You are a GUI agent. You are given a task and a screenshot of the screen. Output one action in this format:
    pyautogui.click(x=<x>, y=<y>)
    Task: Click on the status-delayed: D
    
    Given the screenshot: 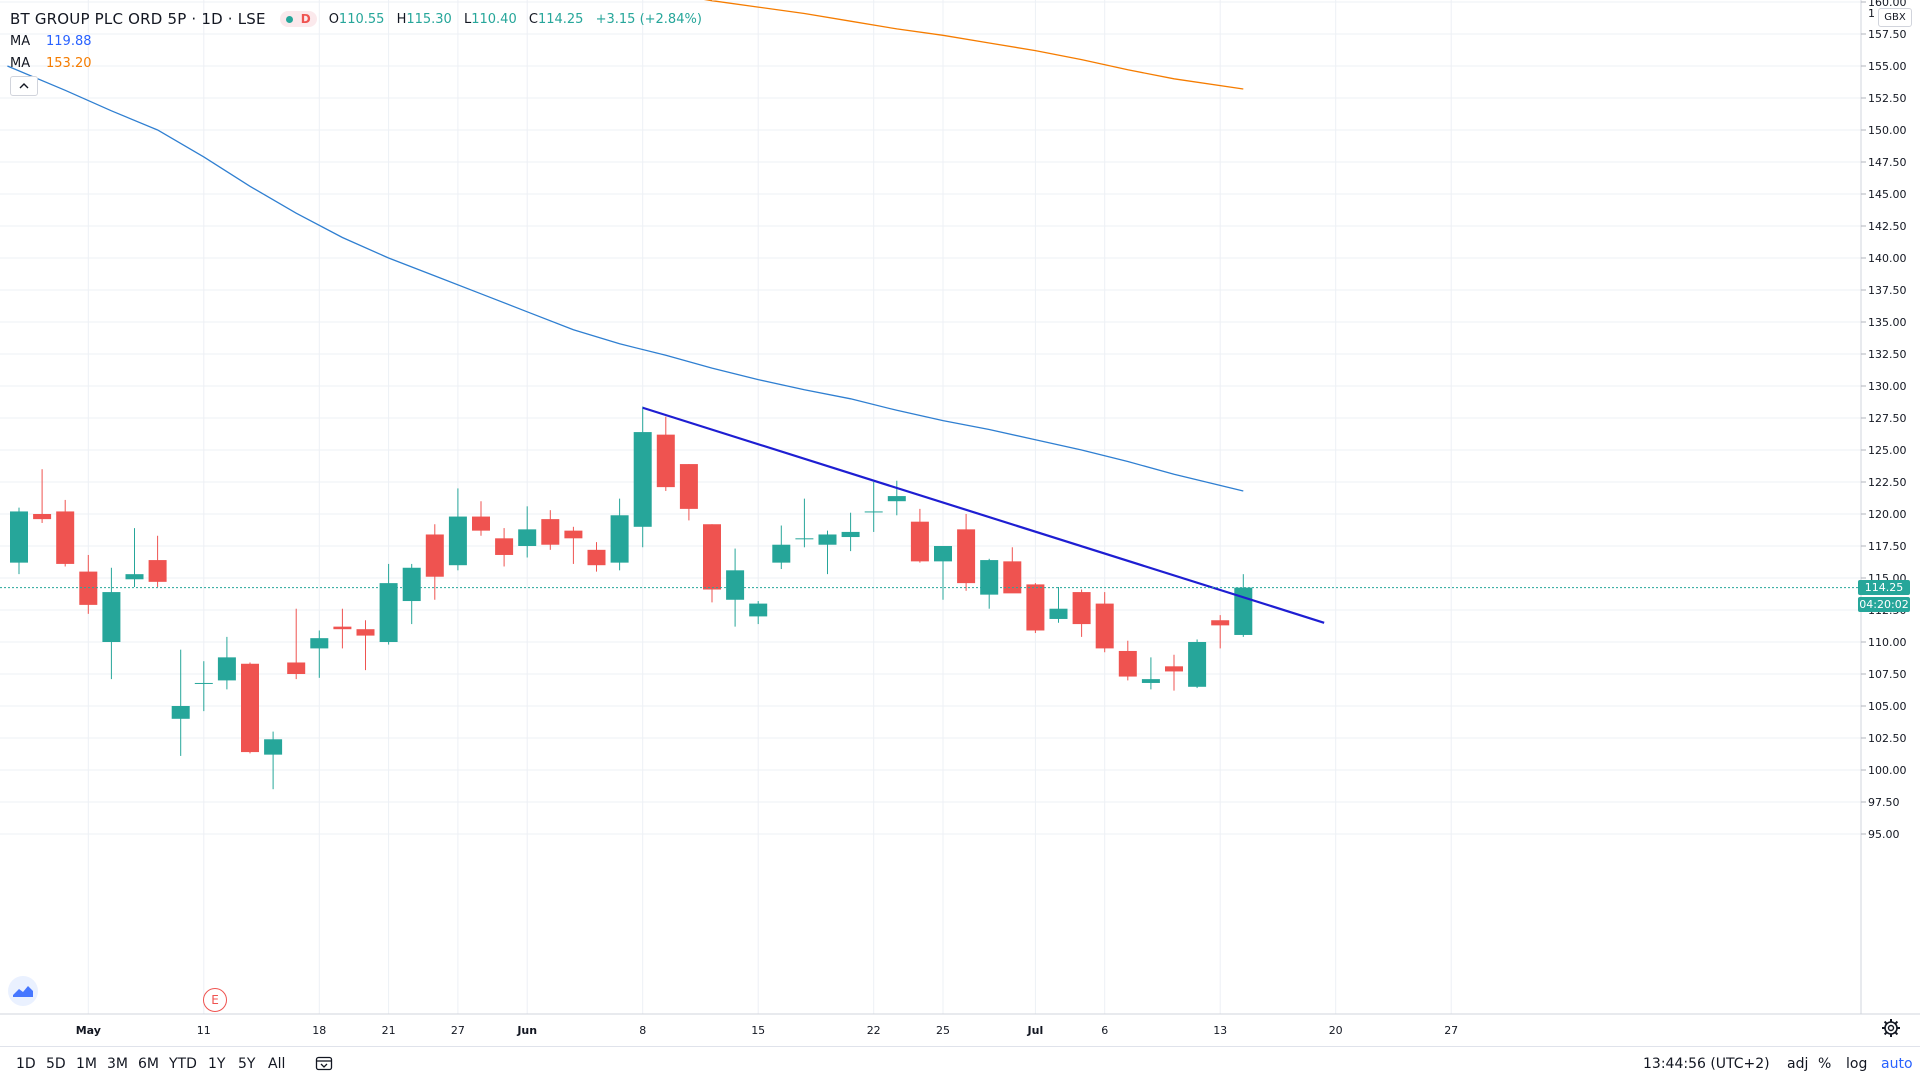 What is the action you would take?
    pyautogui.click(x=305, y=19)
    